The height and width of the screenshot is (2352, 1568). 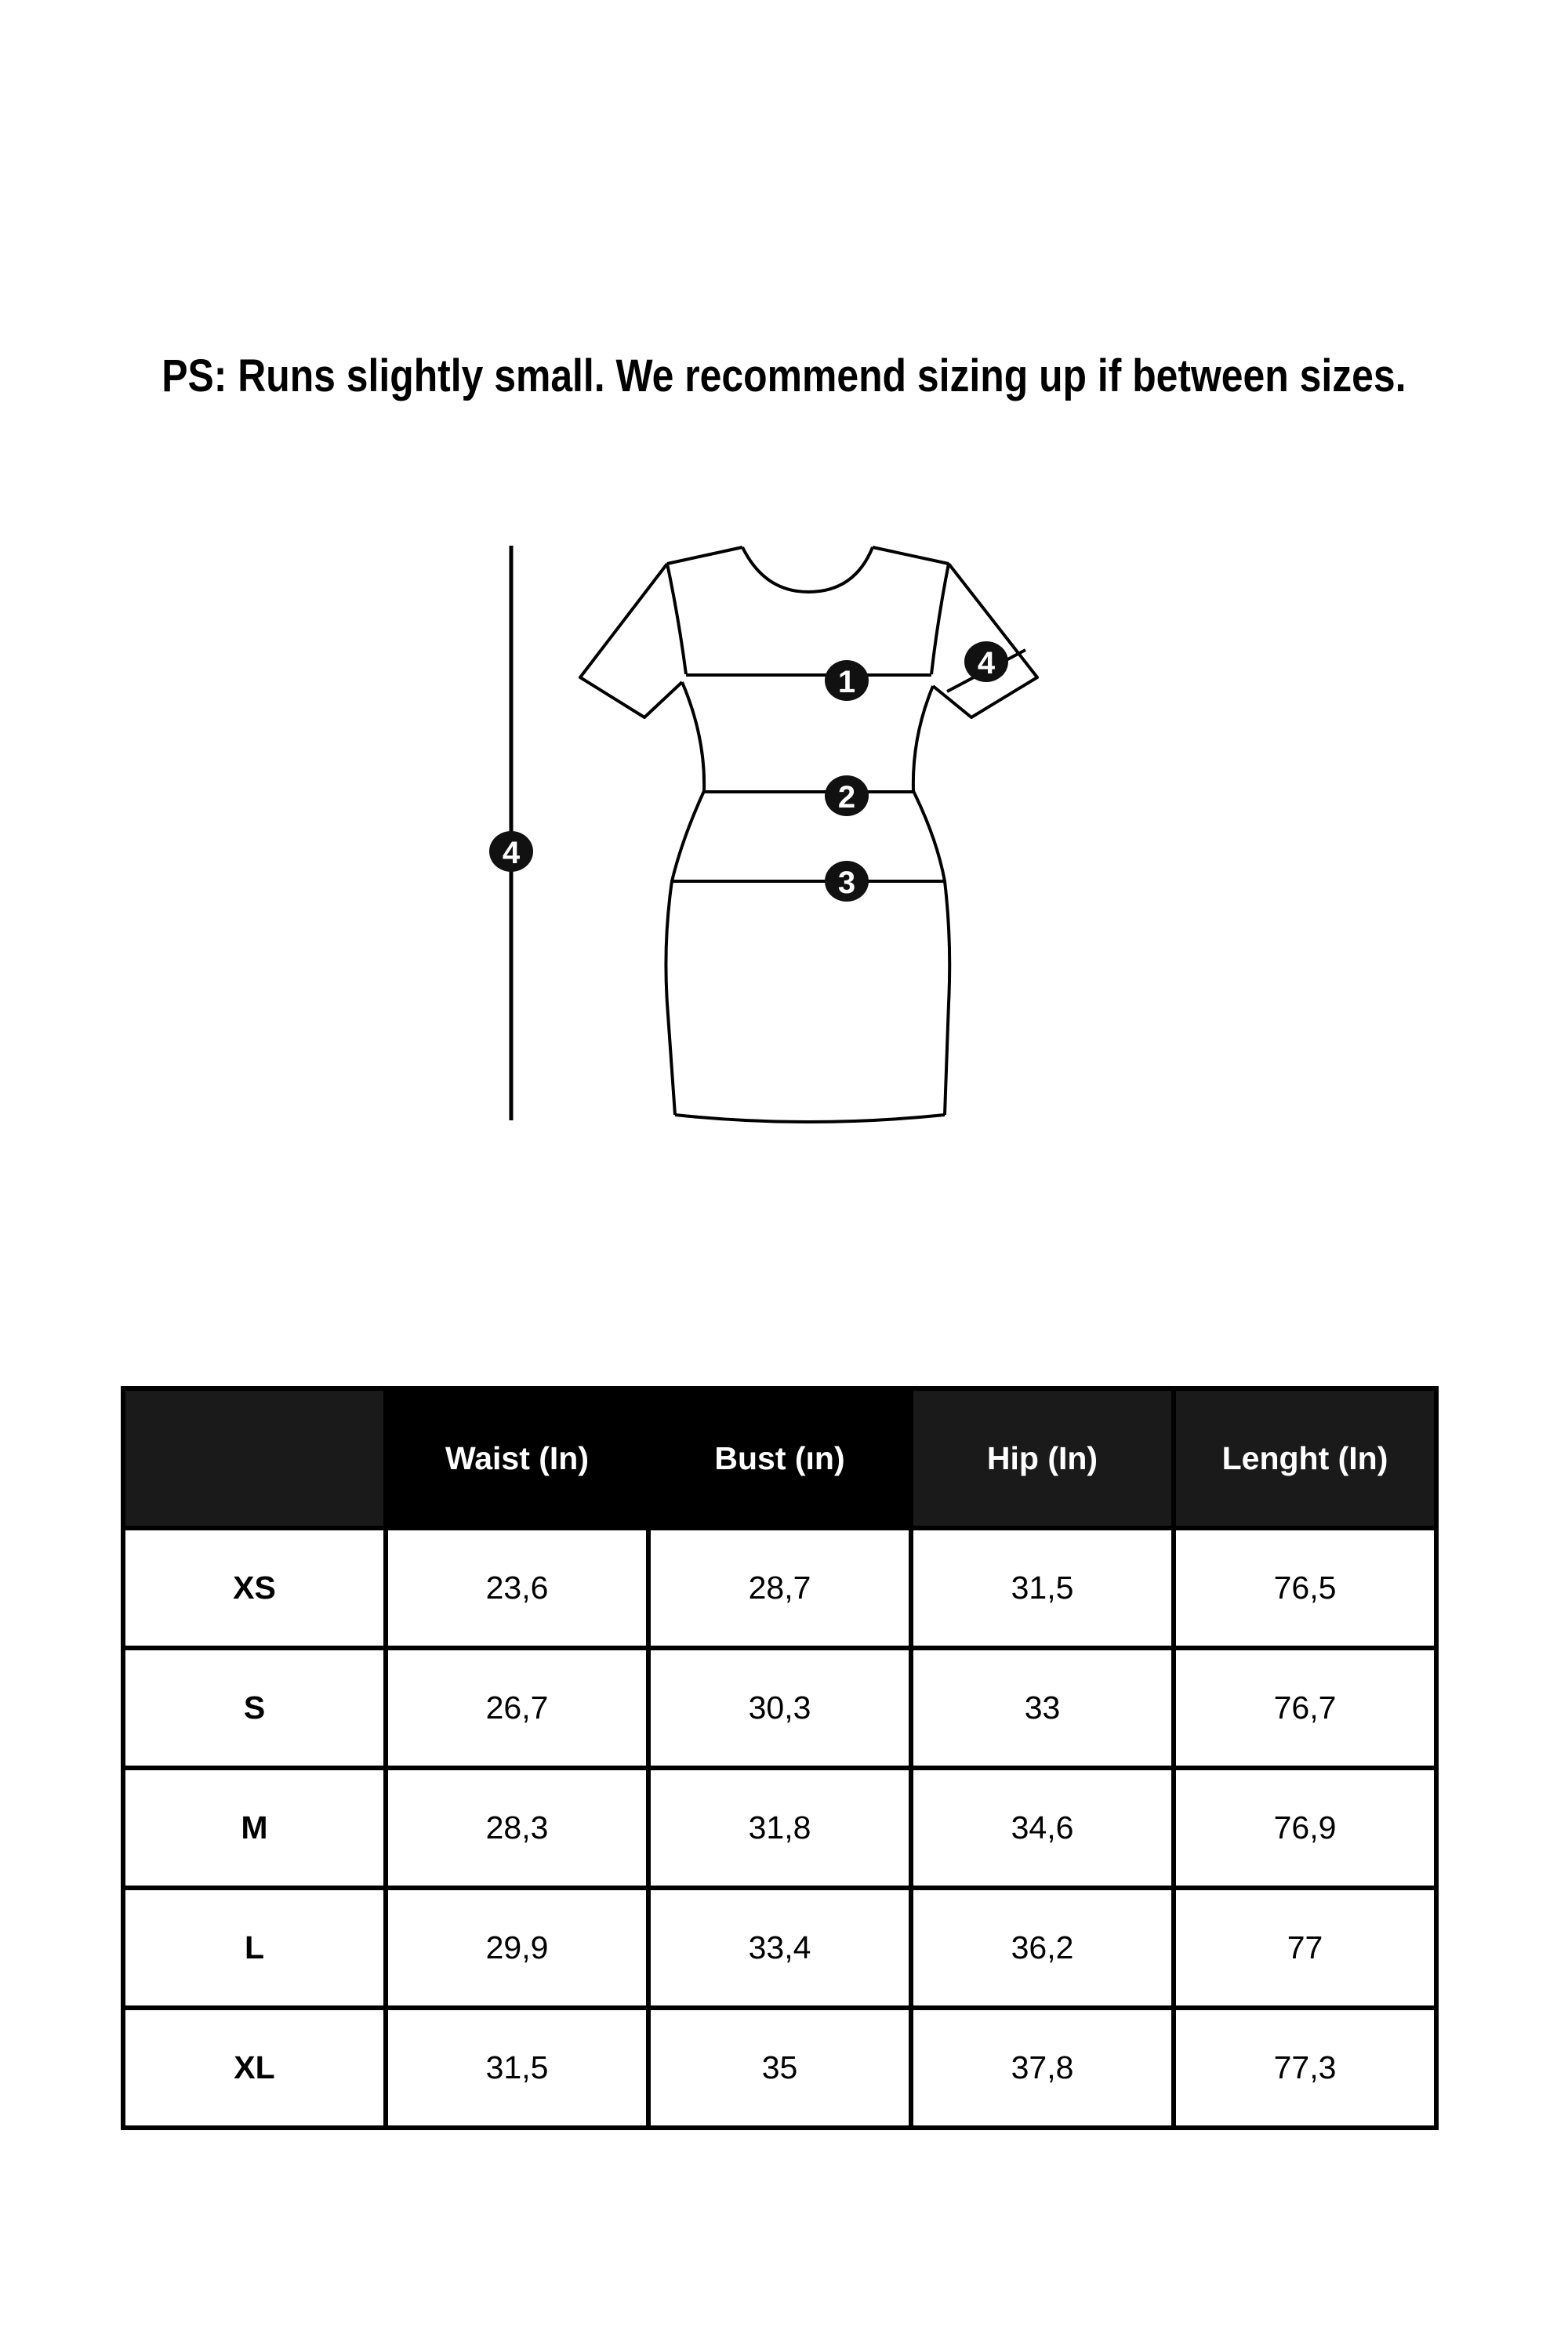 I want to click on table-row: S 26,7 30,3 33 76,7, so click(x=780, y=1708).